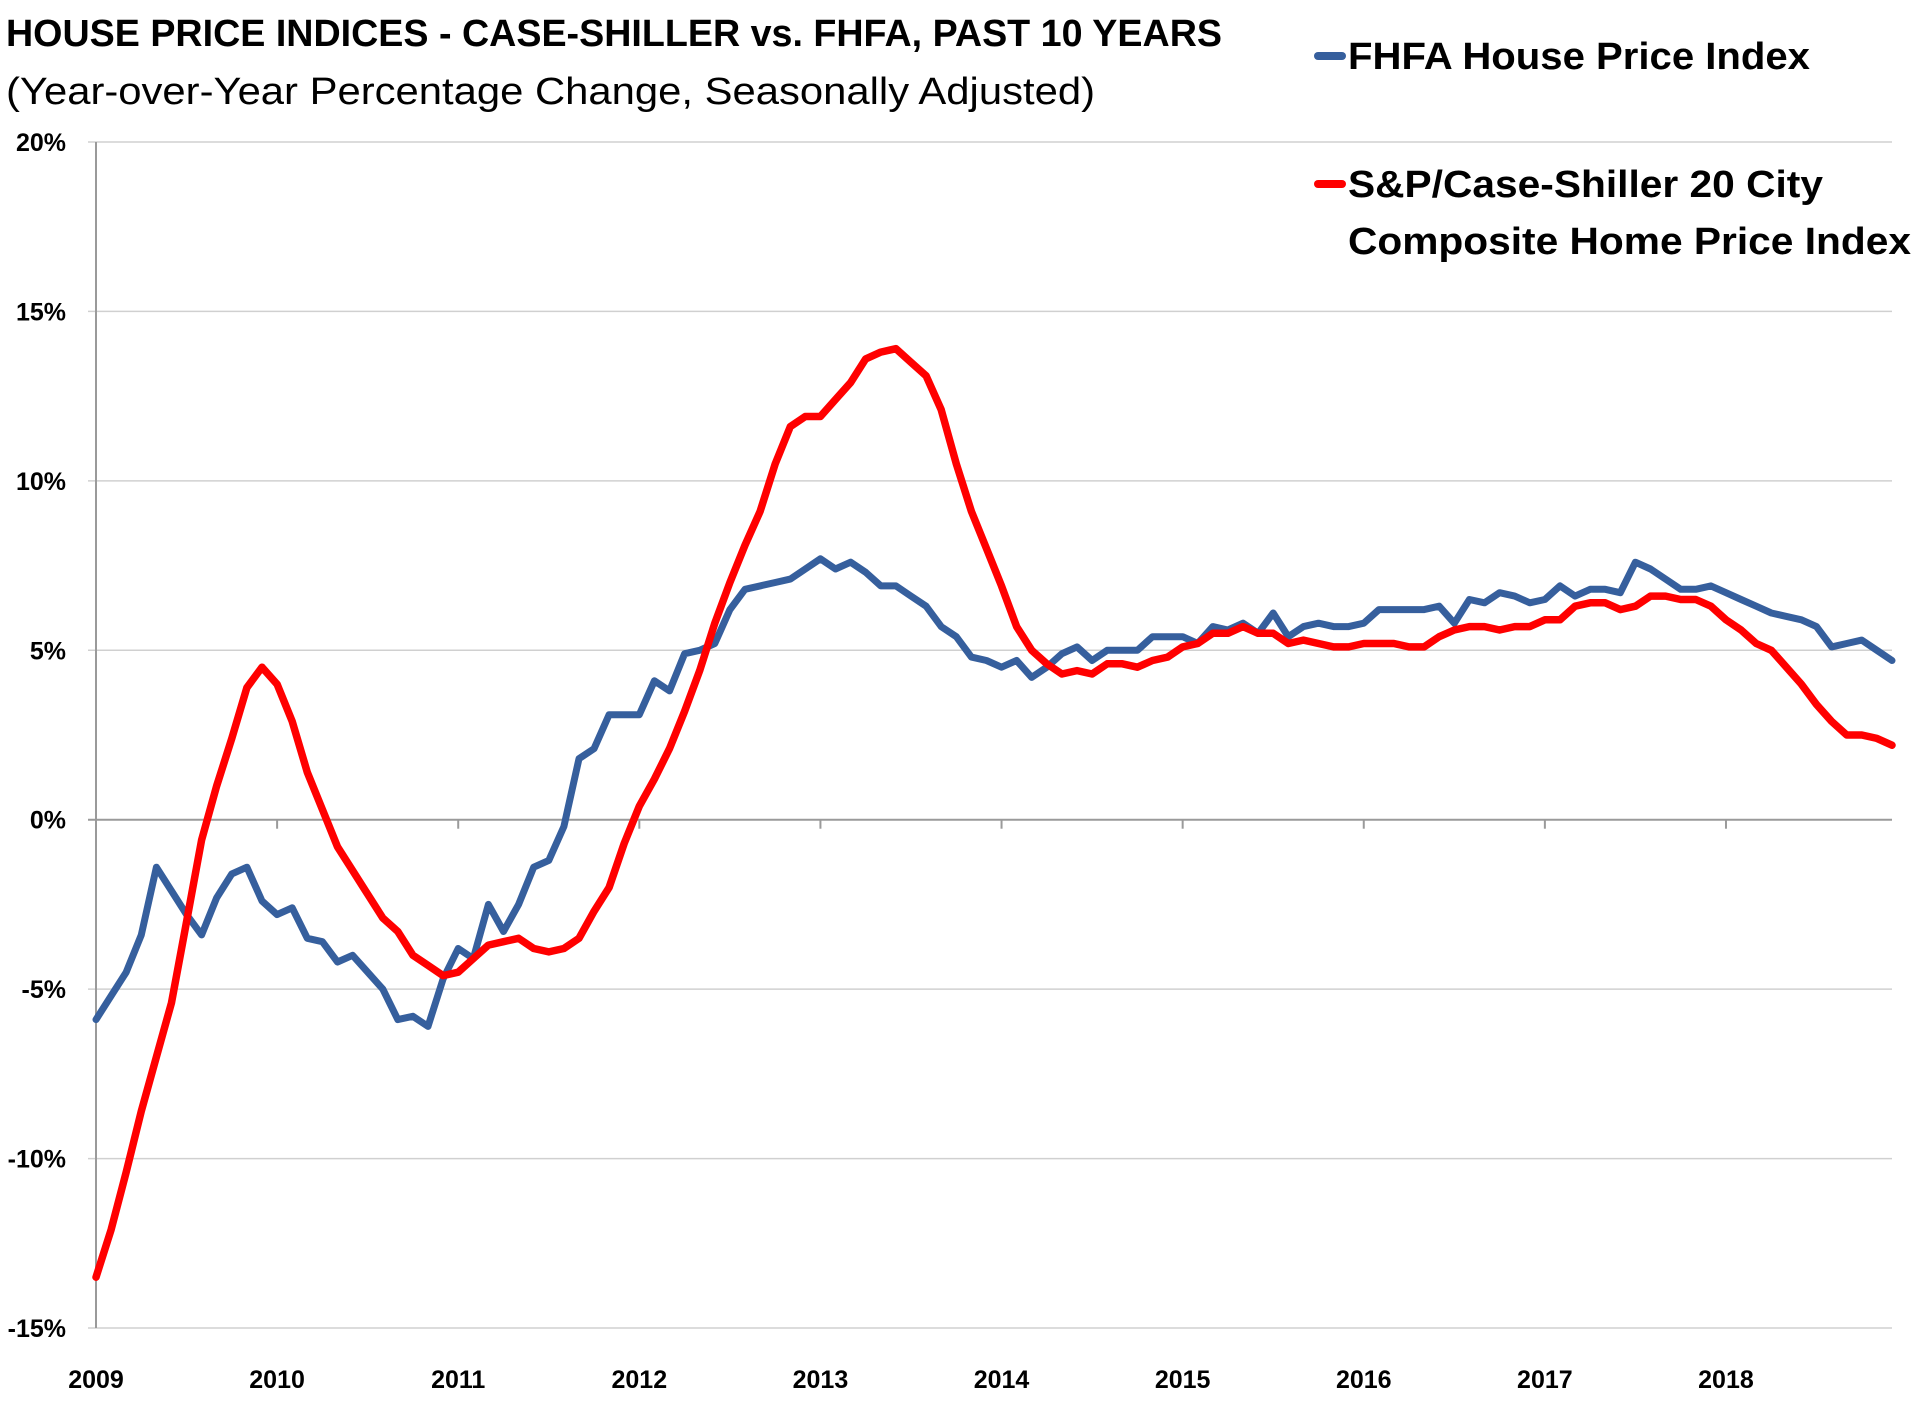  What do you see at coordinates (1183, 1380) in the screenshot?
I see `x-tick-label: 2015` at bounding box center [1183, 1380].